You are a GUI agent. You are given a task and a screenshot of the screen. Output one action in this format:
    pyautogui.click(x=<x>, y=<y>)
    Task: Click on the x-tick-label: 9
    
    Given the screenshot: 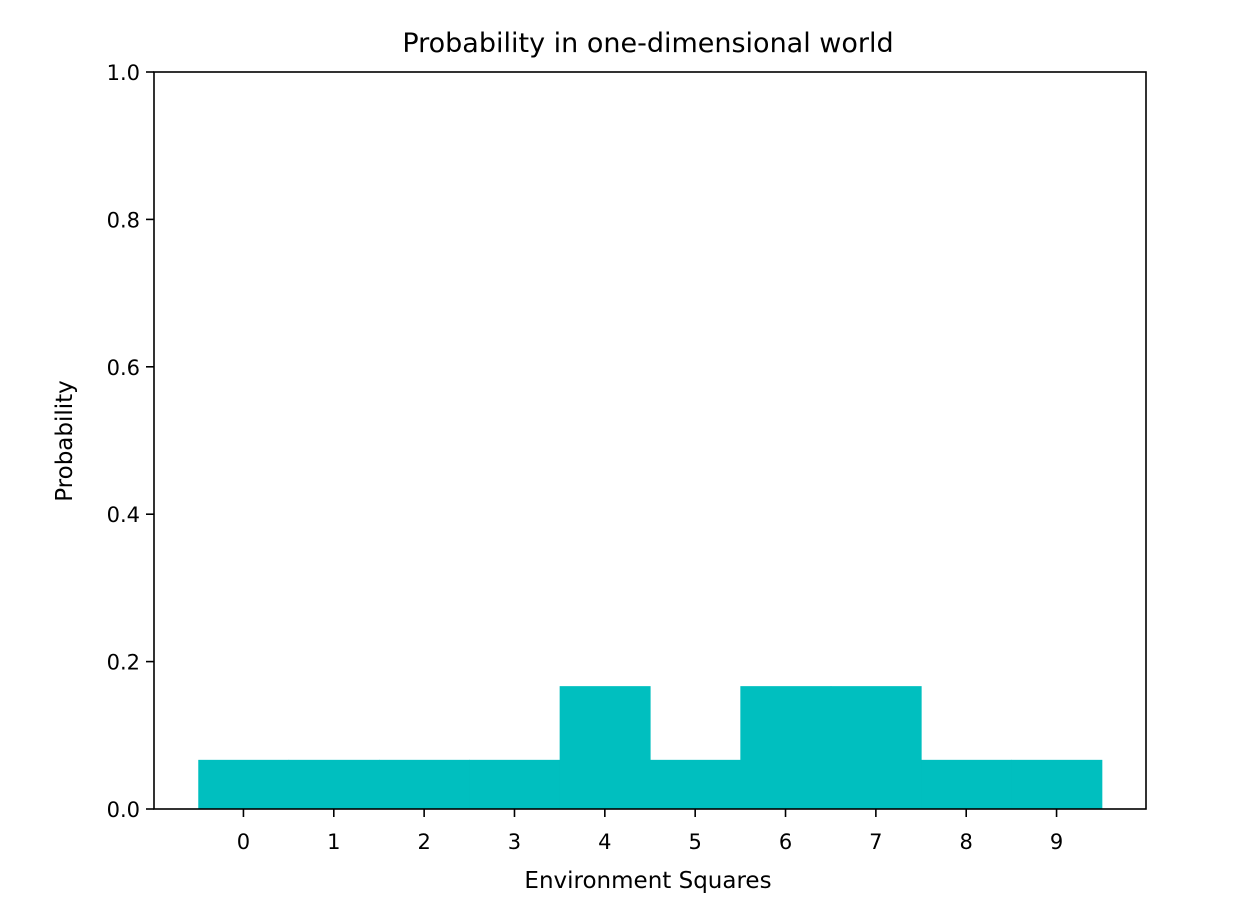 What is the action you would take?
    pyautogui.click(x=1056, y=842)
    